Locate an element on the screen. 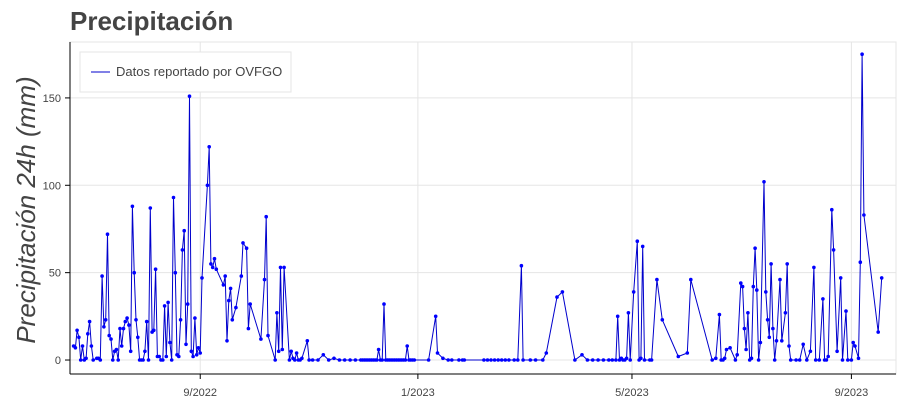 The image size is (900, 400). legend: Datos reportado por OVFGO is located at coordinates (185, 72).